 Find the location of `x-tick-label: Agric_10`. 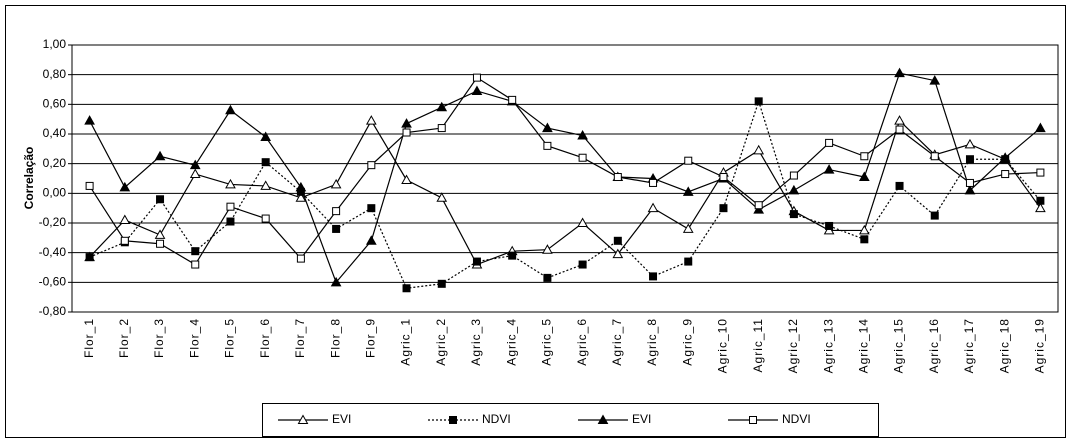

x-tick-label: Agric_10 is located at coordinates (723, 345).